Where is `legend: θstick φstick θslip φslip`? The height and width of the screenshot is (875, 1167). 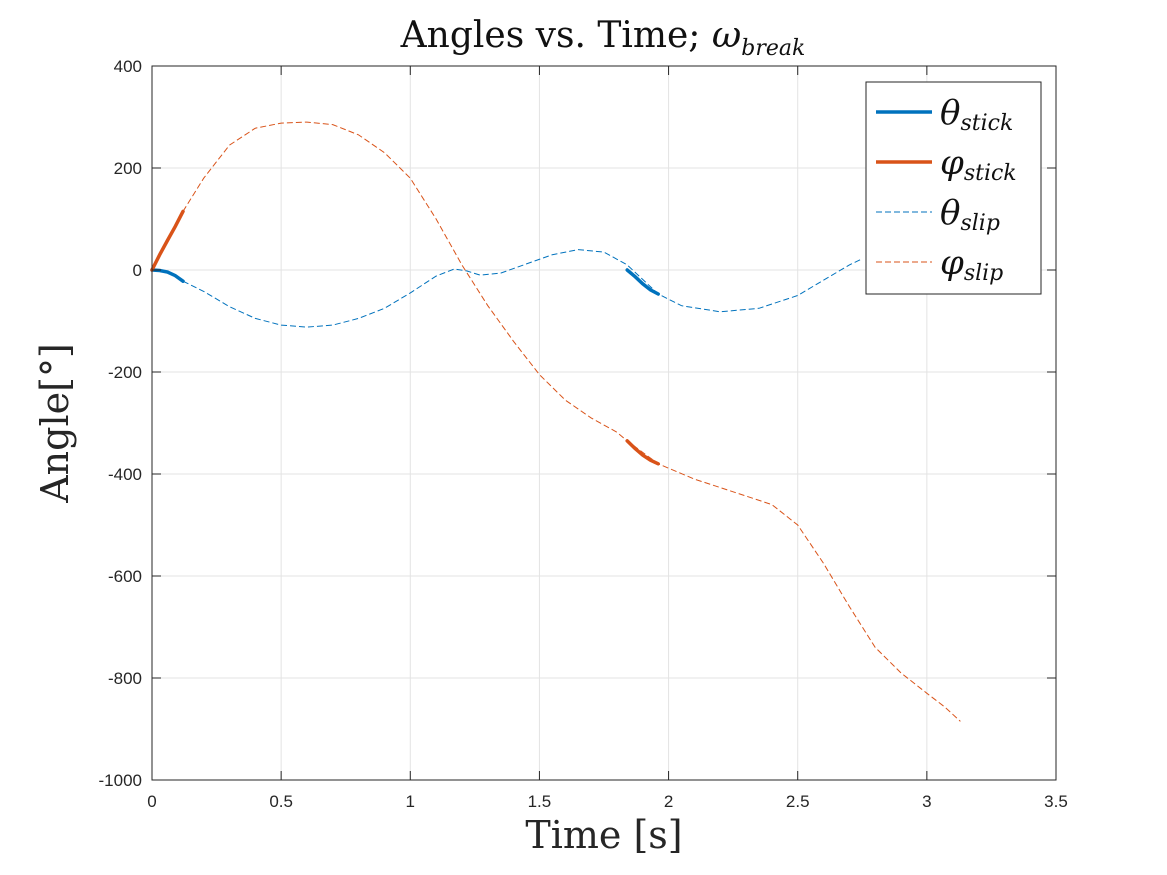
legend: θstick φstick θslip φslip is located at coordinates (953, 188).